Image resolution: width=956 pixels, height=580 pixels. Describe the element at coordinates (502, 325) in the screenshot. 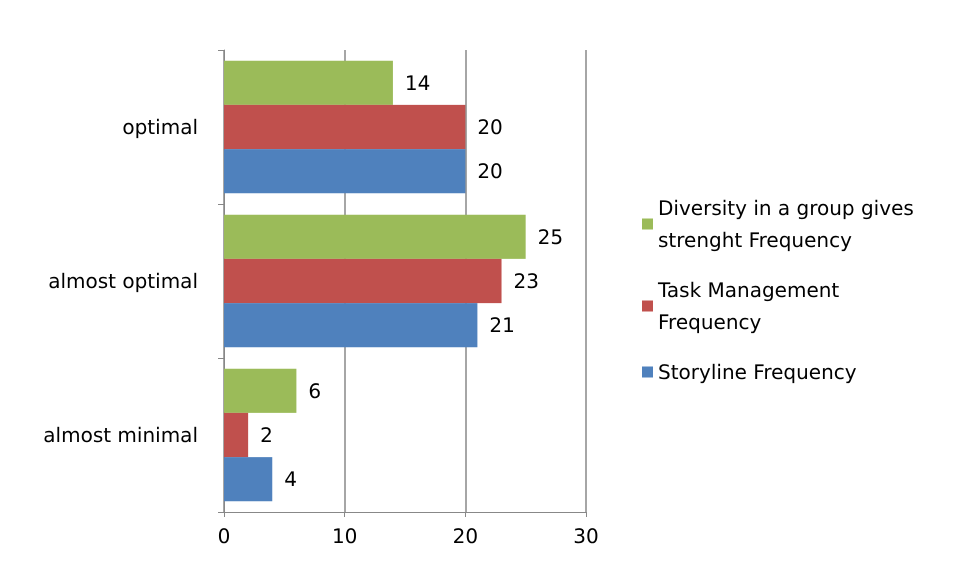

I see `data-label: 21` at that location.